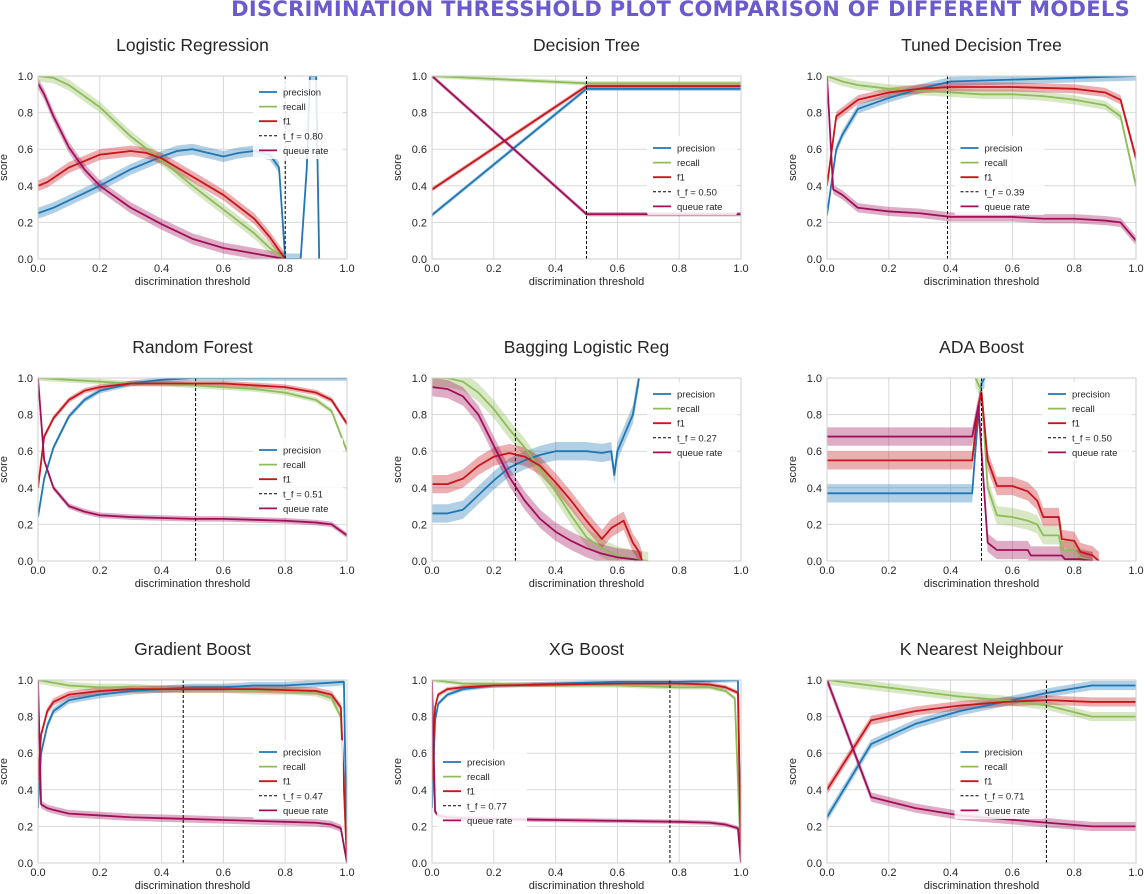 The height and width of the screenshot is (894, 1145). Describe the element at coordinates (586, 649) in the screenshot. I see `chart-xg-boost-title: XG Boost` at that location.